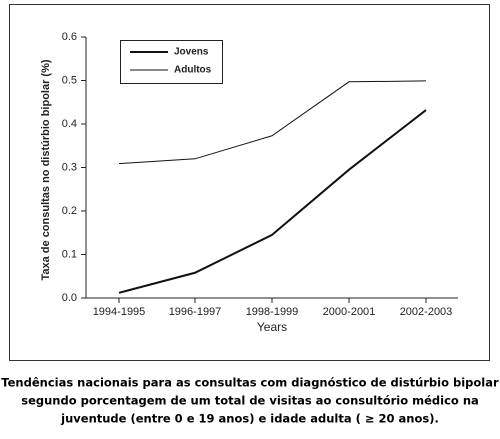 The width and height of the screenshot is (500, 439). What do you see at coordinates (191, 52) in the screenshot?
I see `legend-label: Jovens` at bounding box center [191, 52].